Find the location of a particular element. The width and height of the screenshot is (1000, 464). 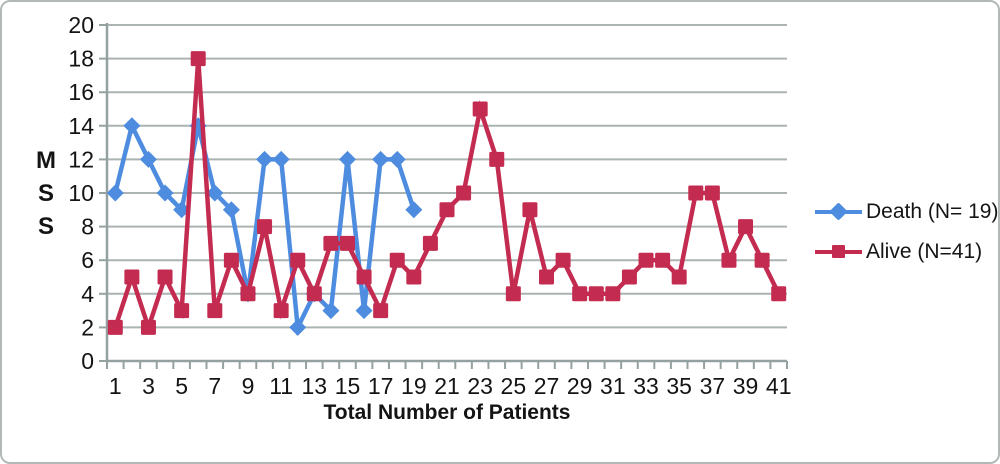

y-axis-title: M S S is located at coordinates (46, 194).